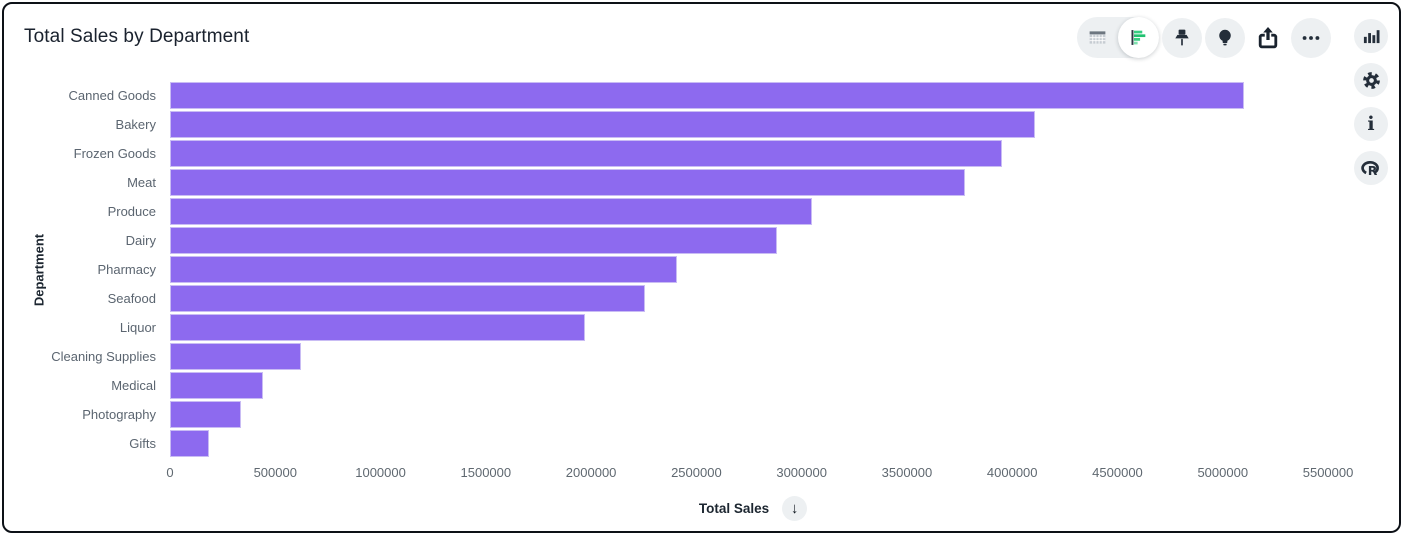 The height and width of the screenshot is (535, 1403). I want to click on x-axis-tick-label: 2500000, so click(696, 472).